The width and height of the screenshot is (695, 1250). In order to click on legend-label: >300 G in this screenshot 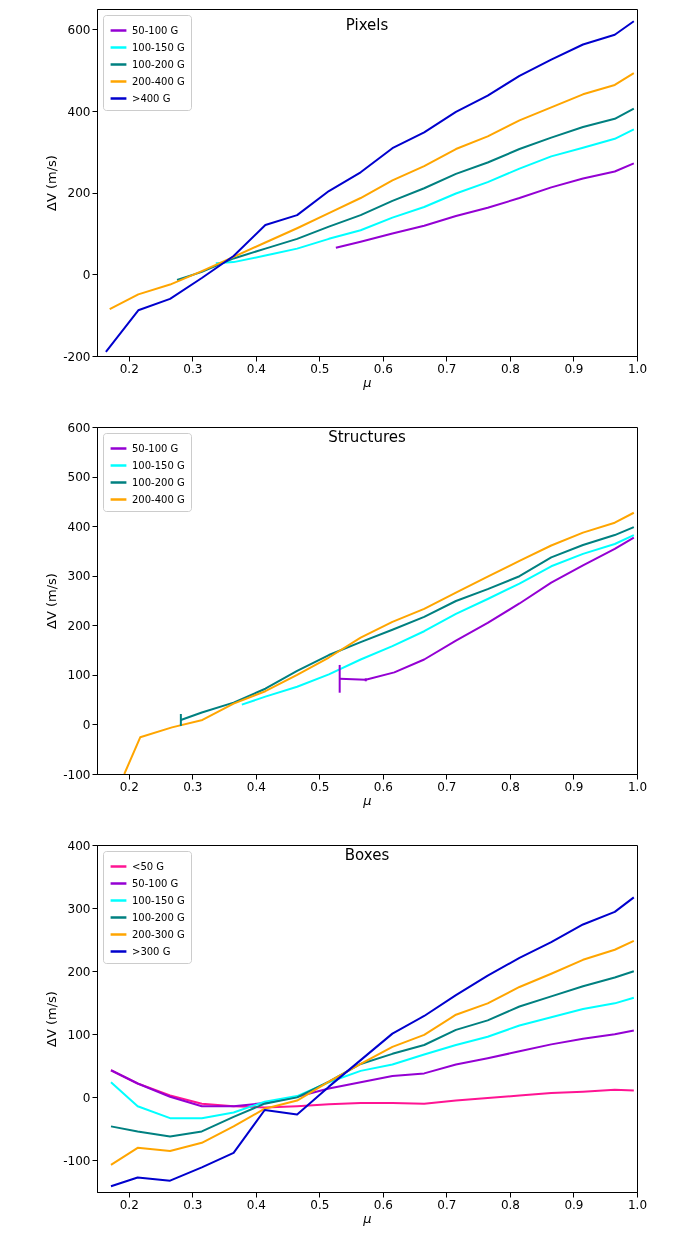, I will do `click(151, 951)`.